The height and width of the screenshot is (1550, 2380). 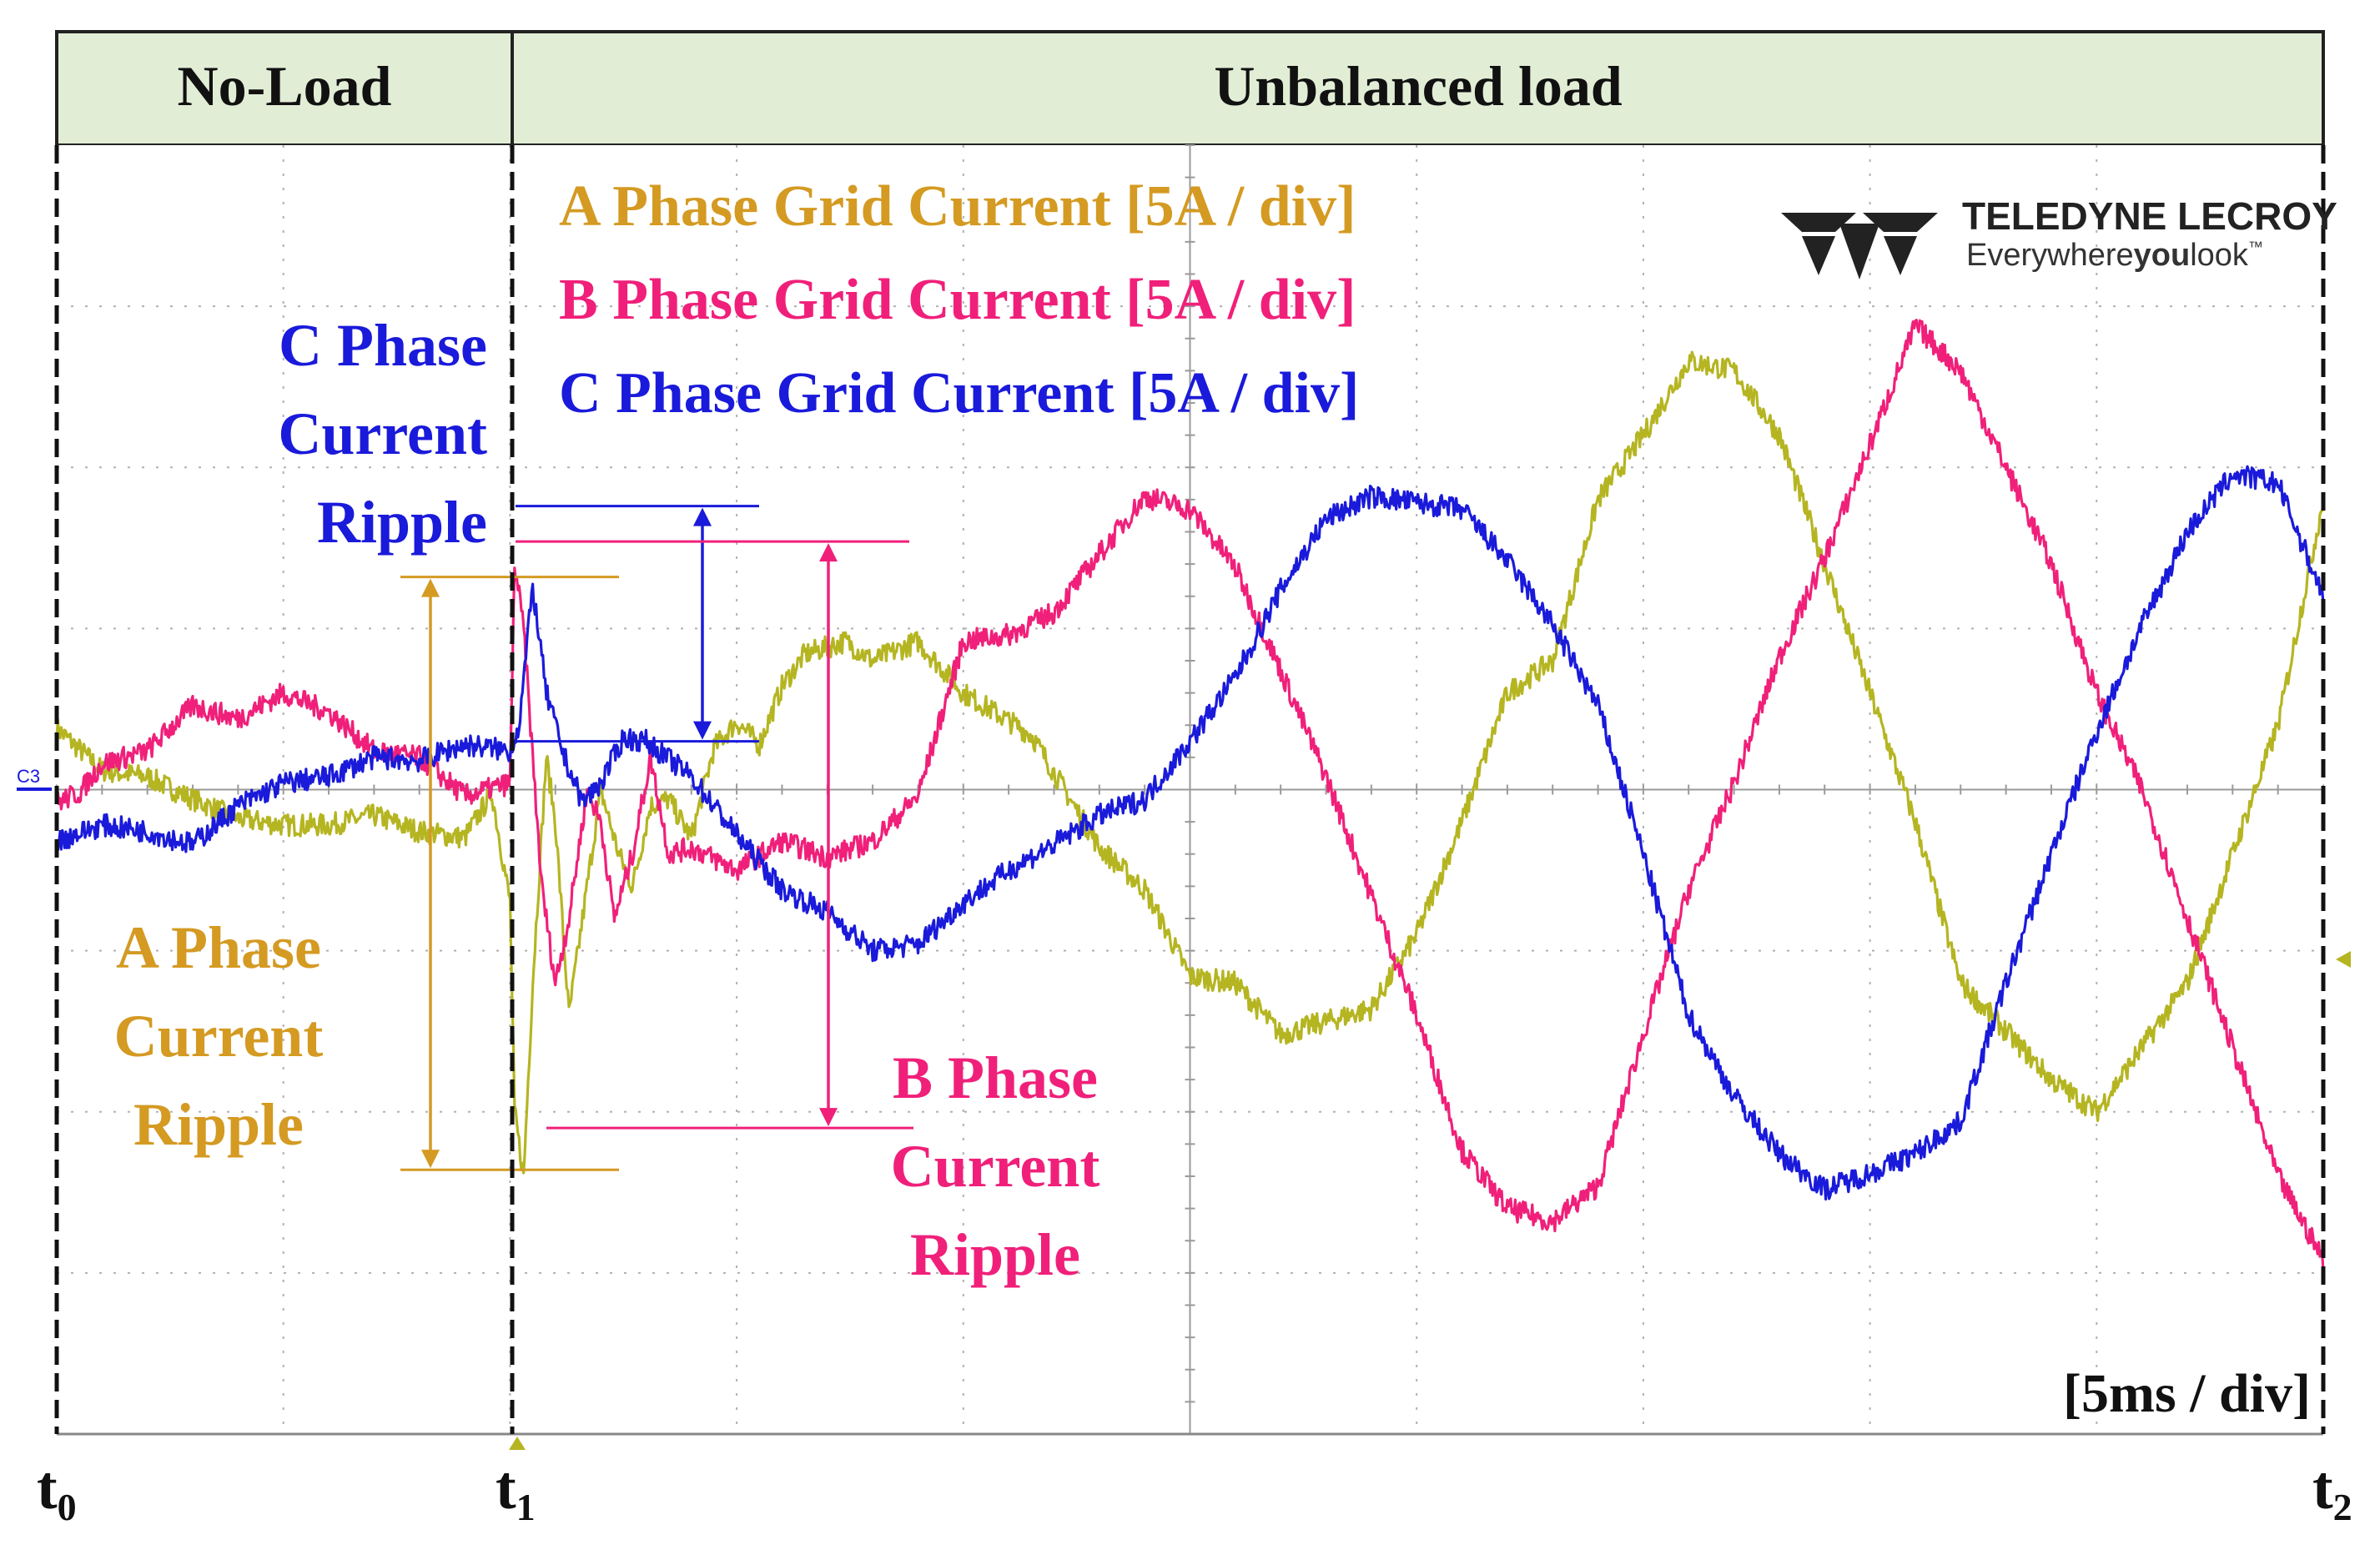 I want to click on trigger-arrow-right, so click(x=2343, y=959).